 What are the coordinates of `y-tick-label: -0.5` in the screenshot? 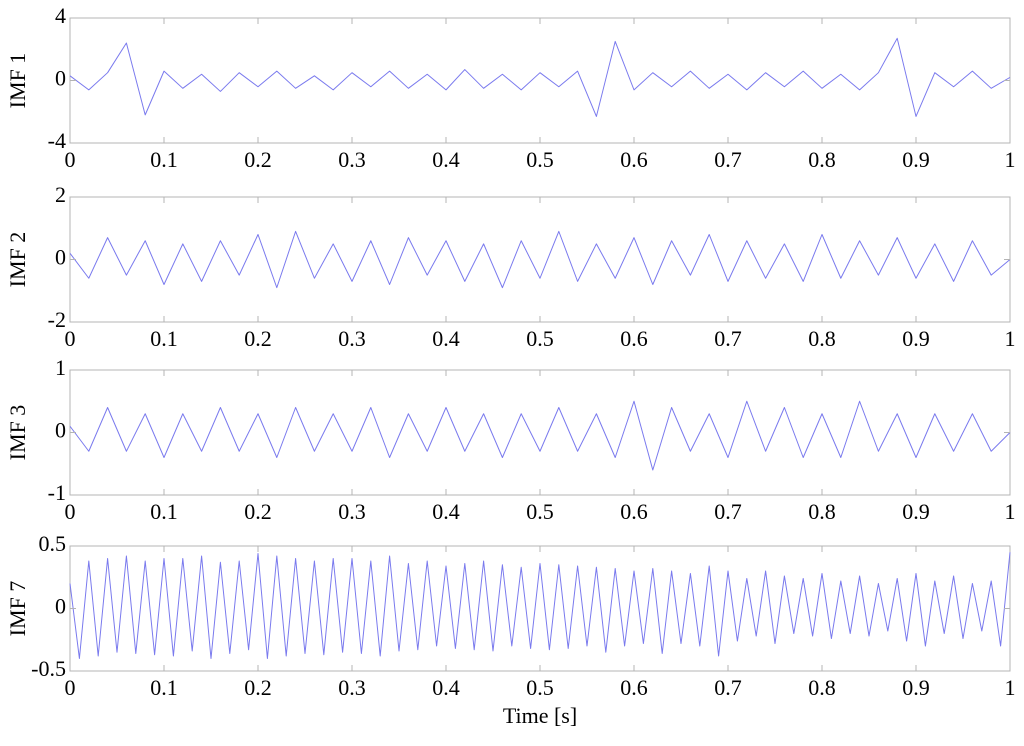 It's located at (48, 668).